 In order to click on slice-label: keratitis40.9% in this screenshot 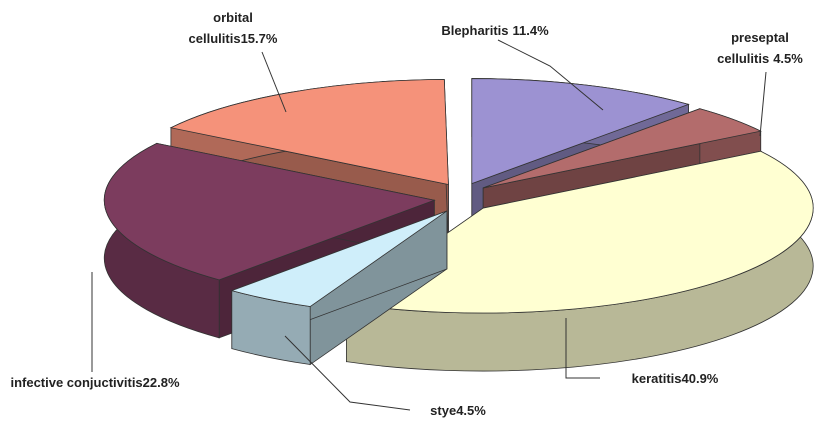, I will do `click(675, 378)`.